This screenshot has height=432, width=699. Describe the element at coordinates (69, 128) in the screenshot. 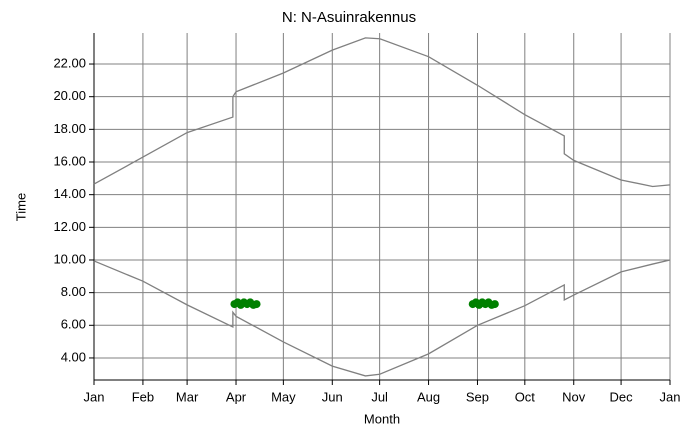

I see `y-tick-label: 18.00` at that location.